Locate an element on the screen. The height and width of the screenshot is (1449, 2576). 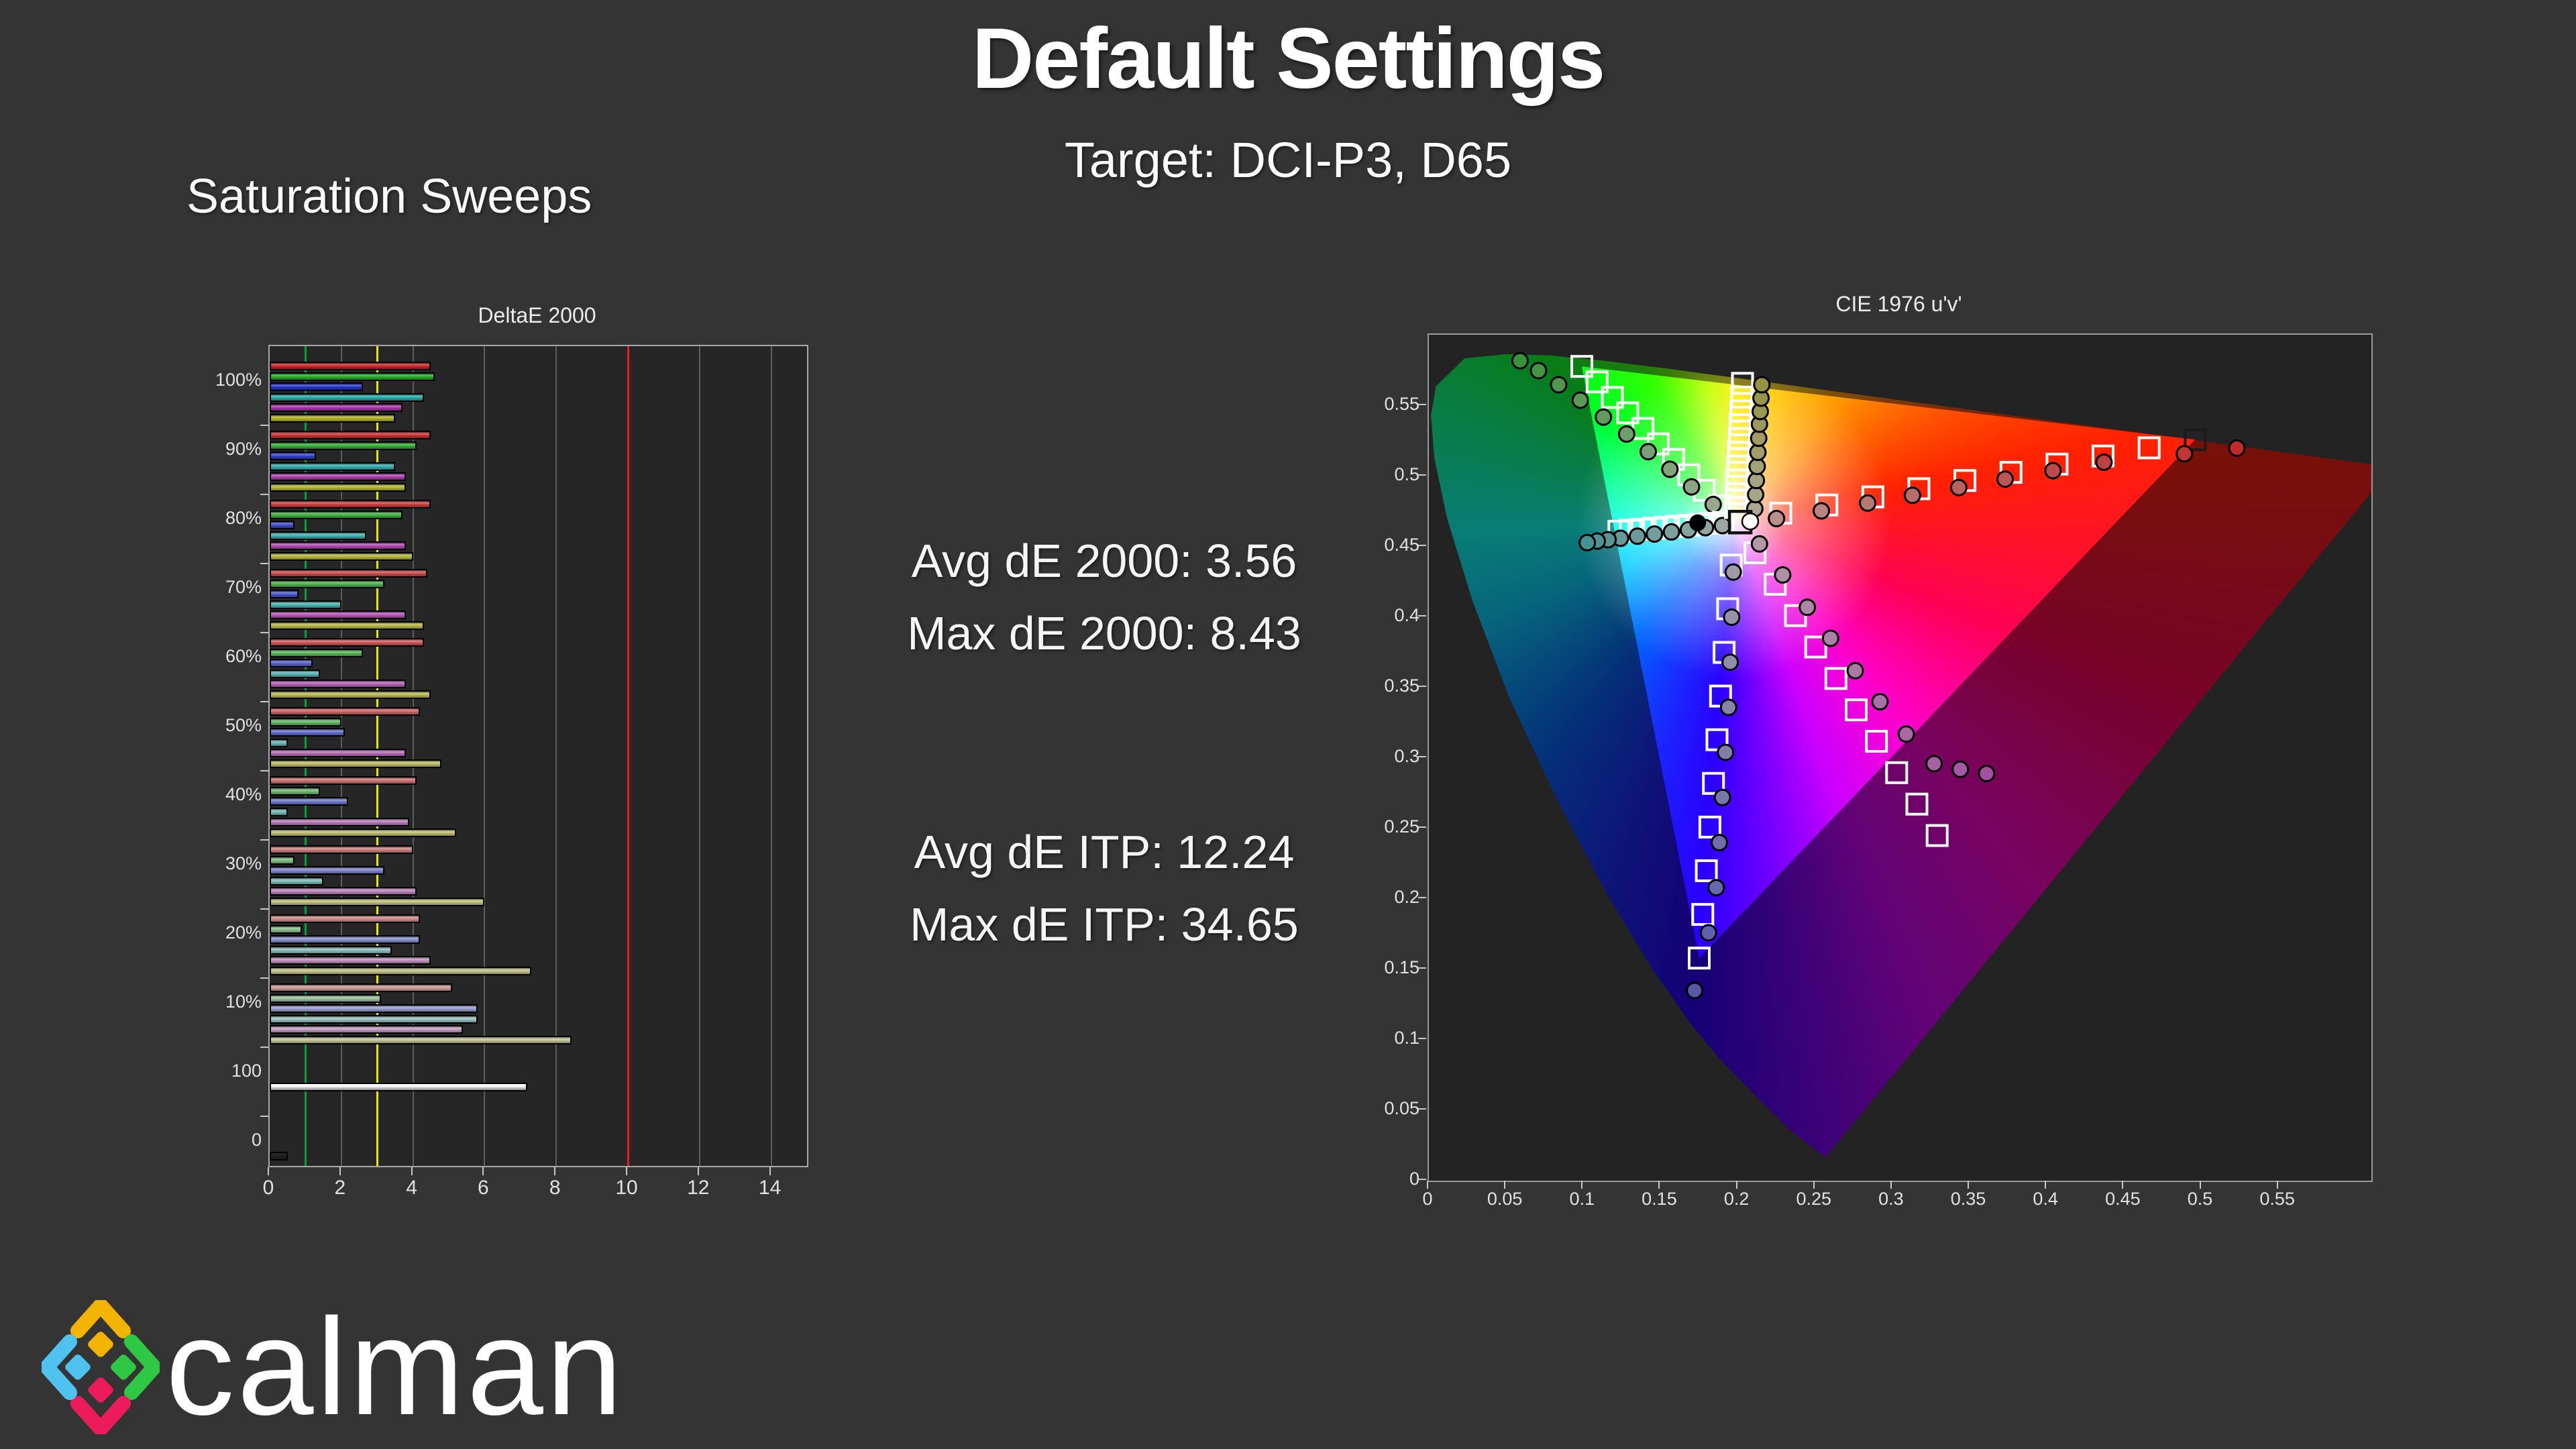
cie-x-tick-label: 0.05 is located at coordinates (1505, 1199).